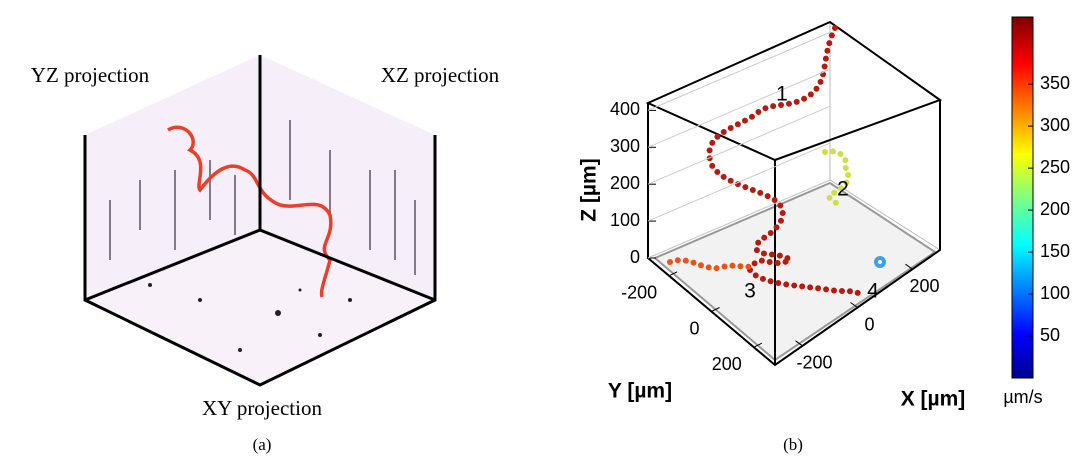  I want to click on z-tick-label: 200, so click(625, 183).